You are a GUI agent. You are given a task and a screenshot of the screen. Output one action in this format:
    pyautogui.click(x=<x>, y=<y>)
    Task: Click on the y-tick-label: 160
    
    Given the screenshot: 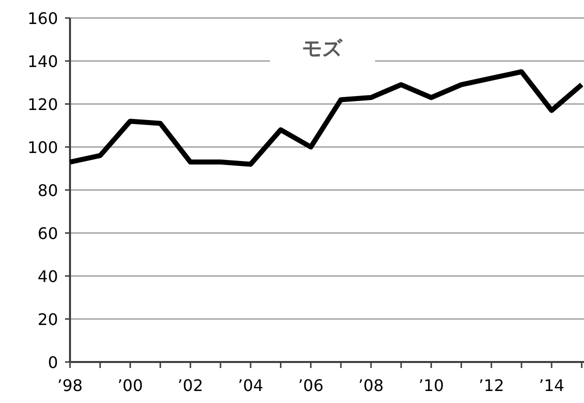 What is the action you would take?
    pyautogui.click(x=42, y=18)
    